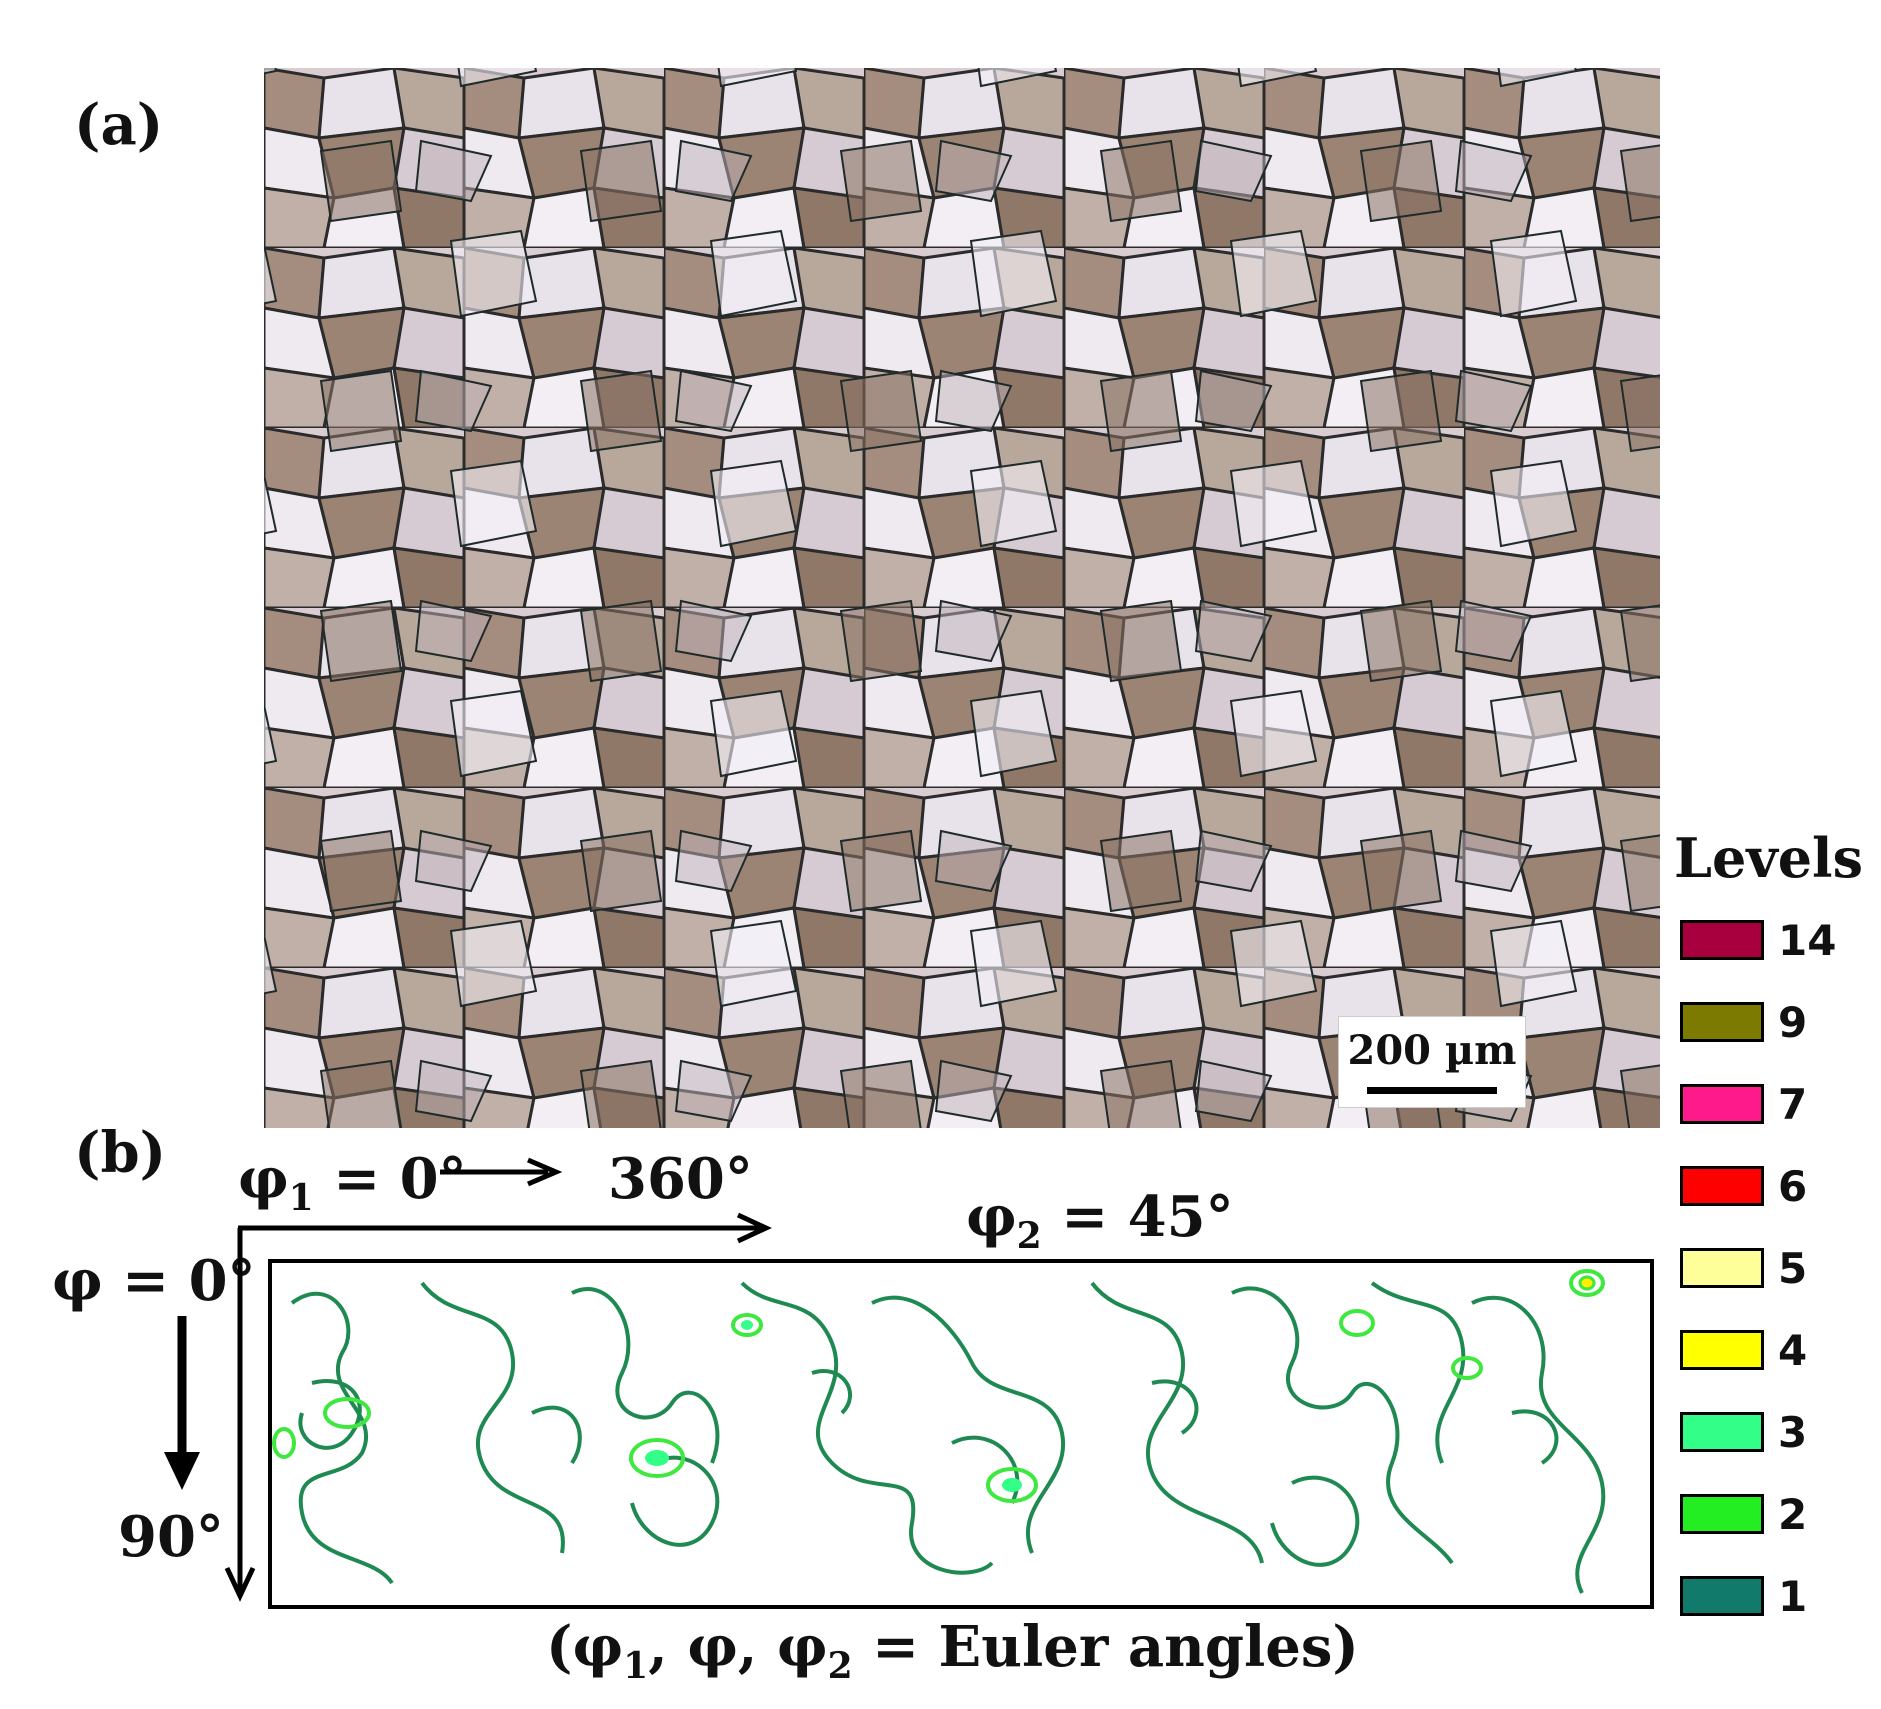 This screenshot has height=1709, width=1881. Describe the element at coordinates (1793, 1022) in the screenshot. I see `legend-label: 9` at that location.